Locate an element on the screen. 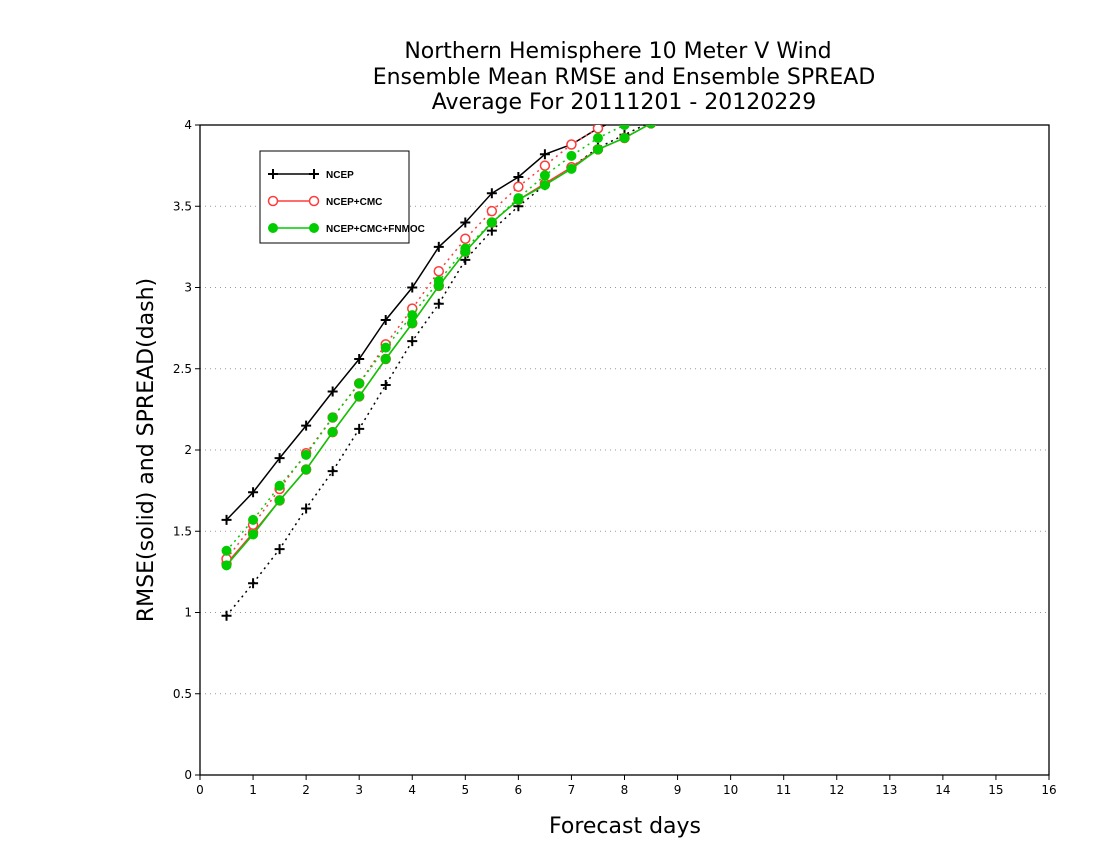  y-tick-label-2: 1 is located at coordinates (188, 613).